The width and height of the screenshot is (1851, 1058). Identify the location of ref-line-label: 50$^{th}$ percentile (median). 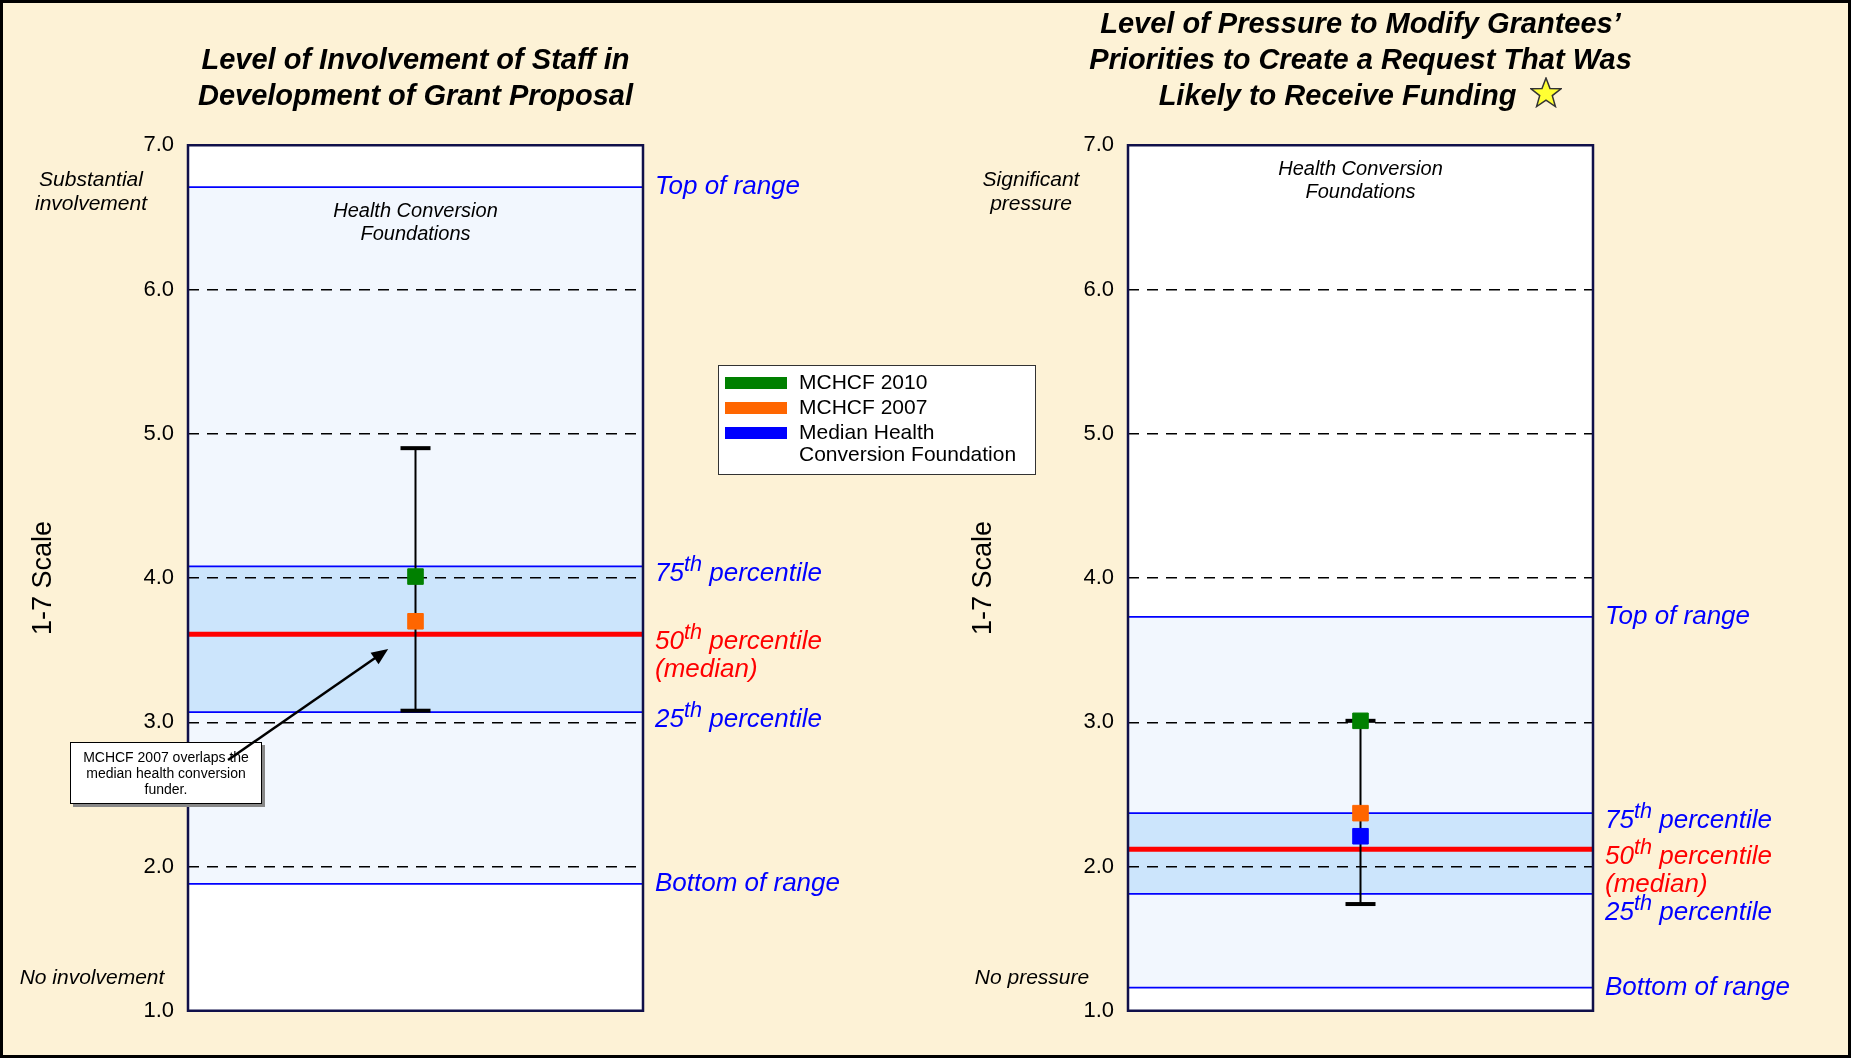
(739, 650).